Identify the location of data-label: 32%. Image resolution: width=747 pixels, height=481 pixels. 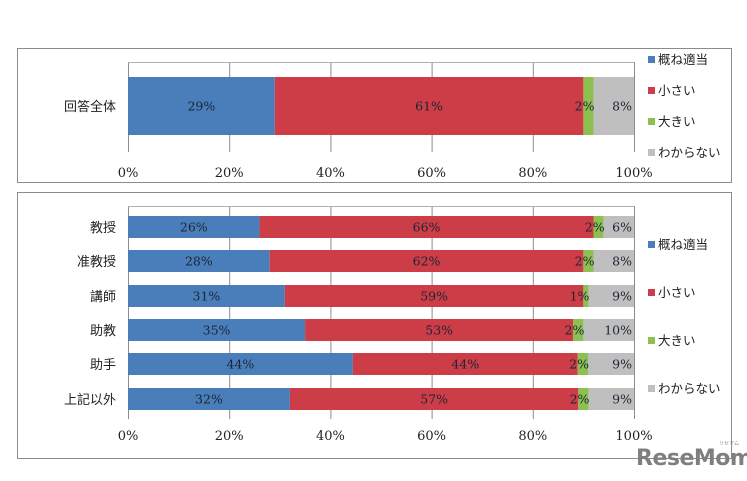
(209, 399).